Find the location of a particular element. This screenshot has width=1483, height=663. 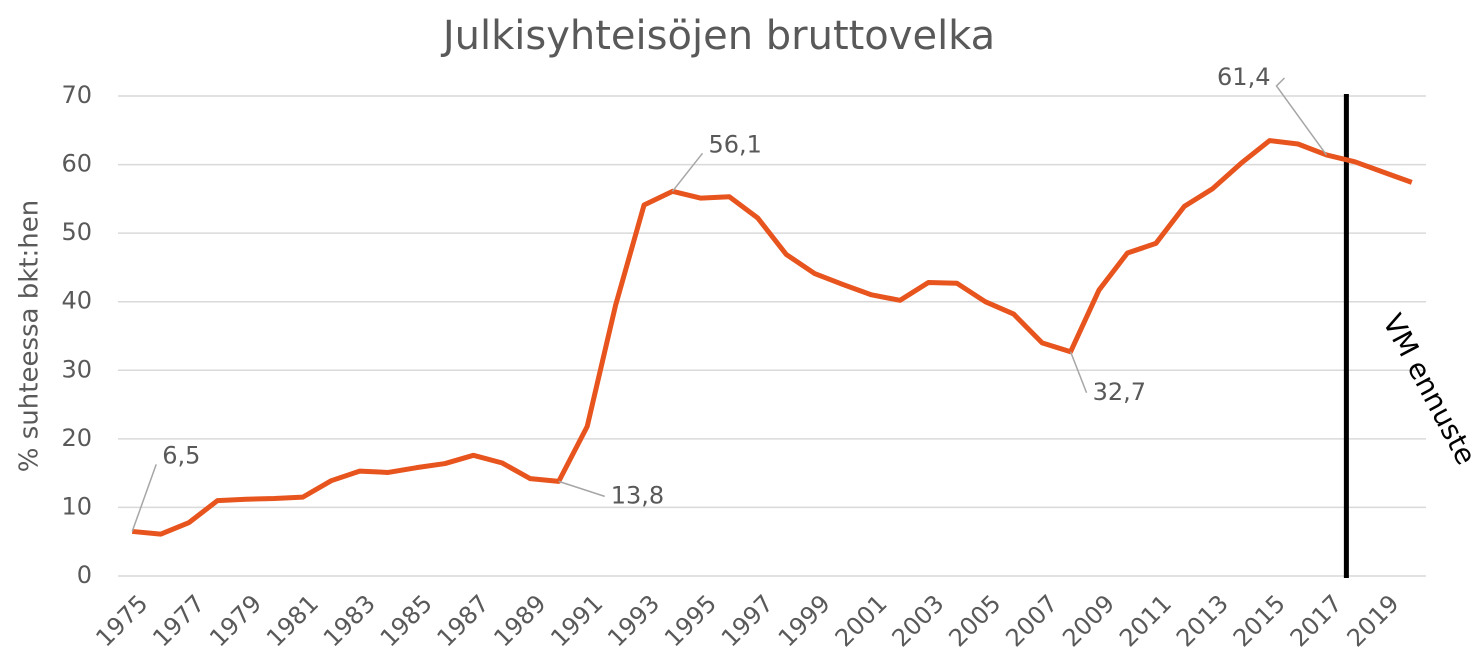

chart-title: Julkisyhteisöjen bruttovelka is located at coordinates (717, 36).